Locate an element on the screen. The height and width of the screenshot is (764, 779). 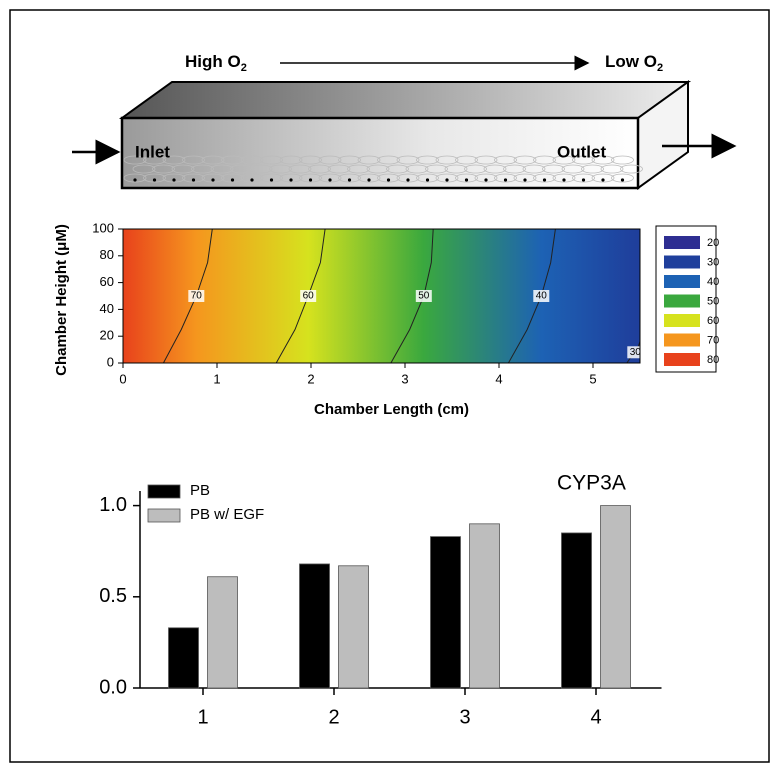
x-axis-label: Chamber Length (cm) is located at coordinates (391, 409).